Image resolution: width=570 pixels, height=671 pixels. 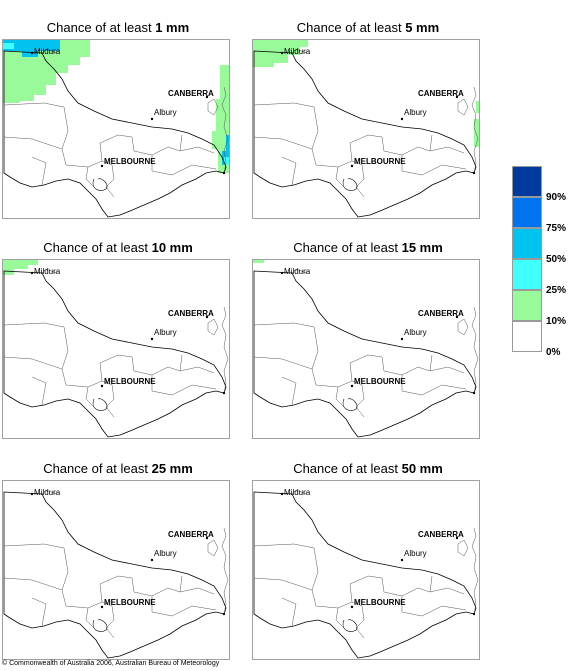 What do you see at coordinates (152, 119) in the screenshot?
I see `albury-marker` at bounding box center [152, 119].